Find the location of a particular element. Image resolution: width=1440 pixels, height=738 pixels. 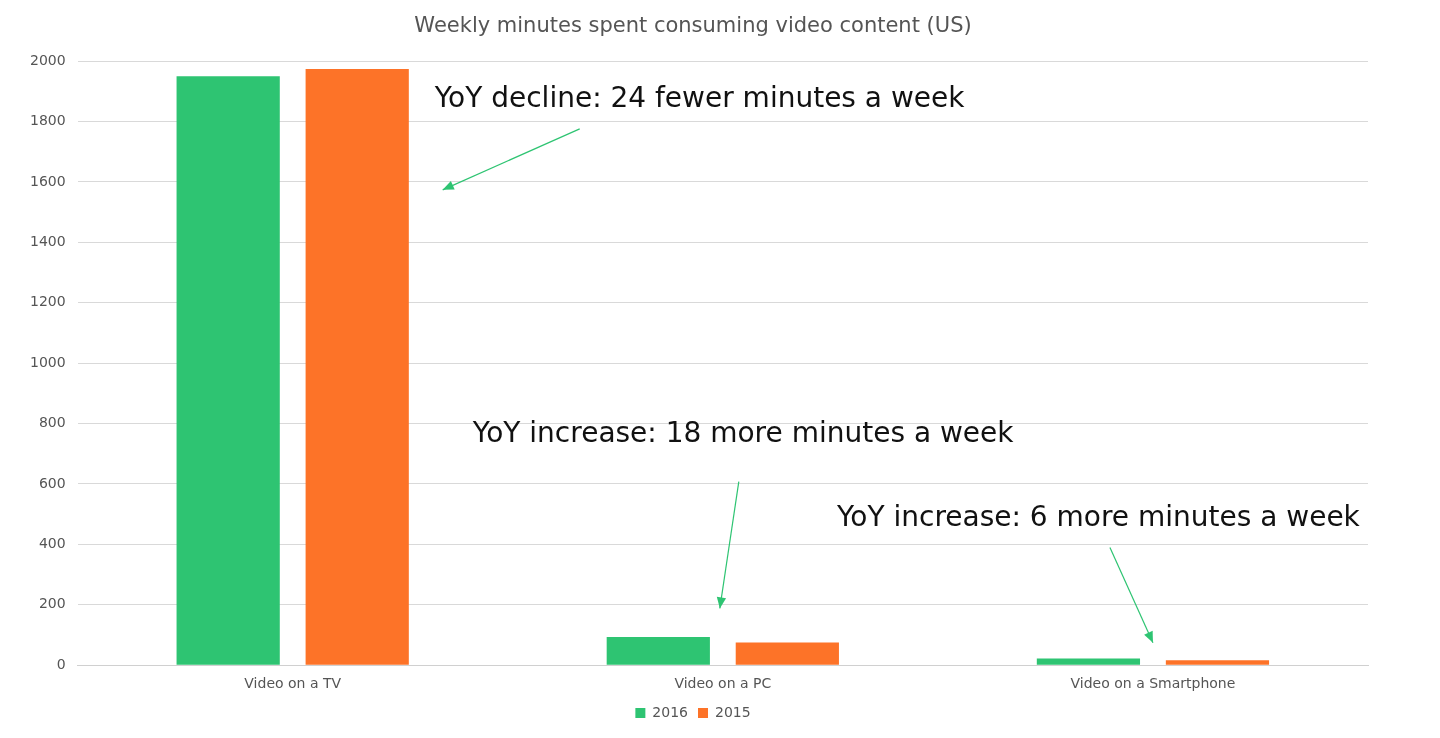

annotation: YoY decline: 24 fewer minutes a week is located at coordinates (699, 98).